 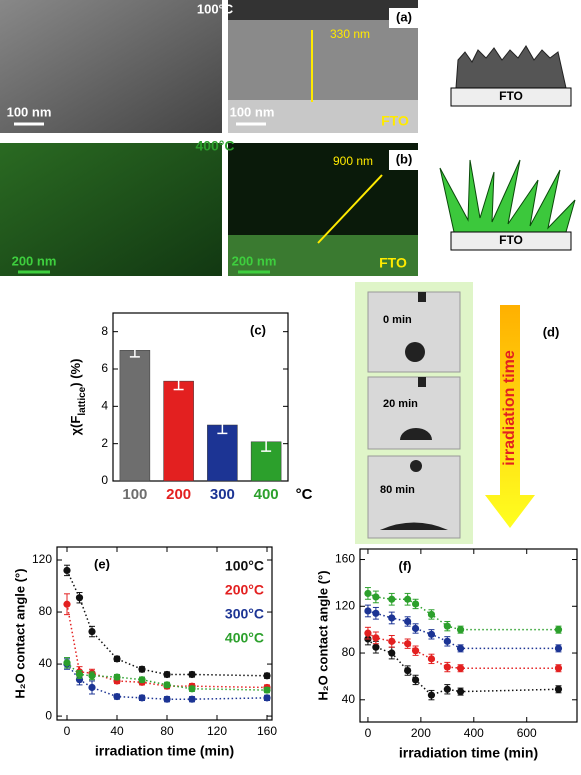 I want to click on panel-tag: (d), so click(x=551, y=331).